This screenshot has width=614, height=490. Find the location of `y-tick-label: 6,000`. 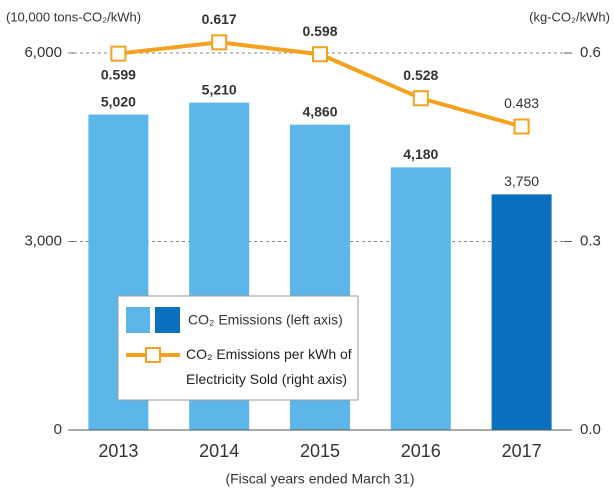

y-tick-label: 6,000 is located at coordinates (43, 52).